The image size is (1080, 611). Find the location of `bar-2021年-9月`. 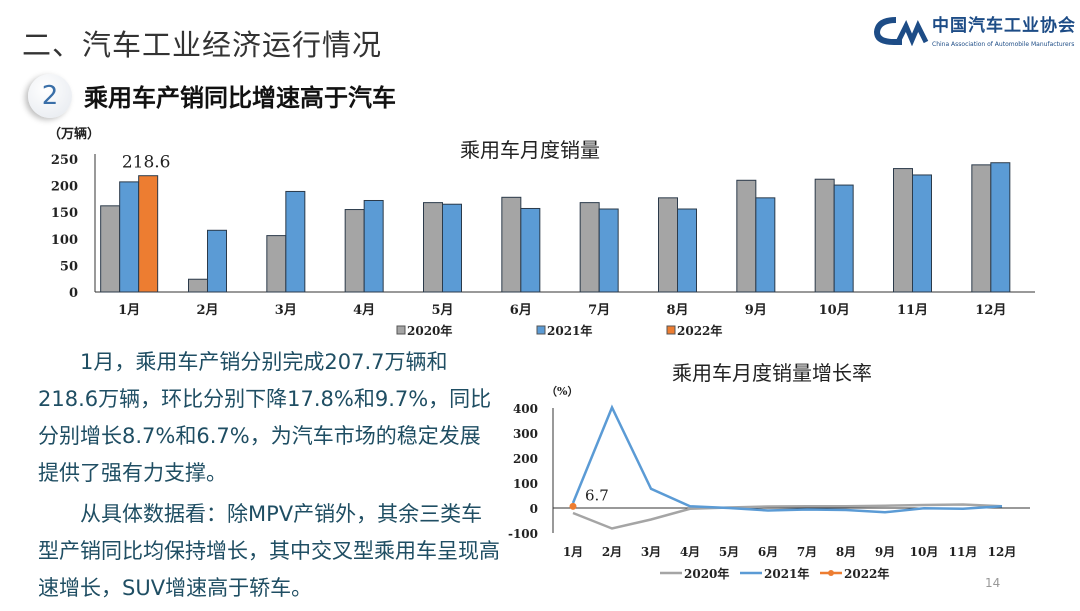

bar-2021年-9月 is located at coordinates (765, 245).